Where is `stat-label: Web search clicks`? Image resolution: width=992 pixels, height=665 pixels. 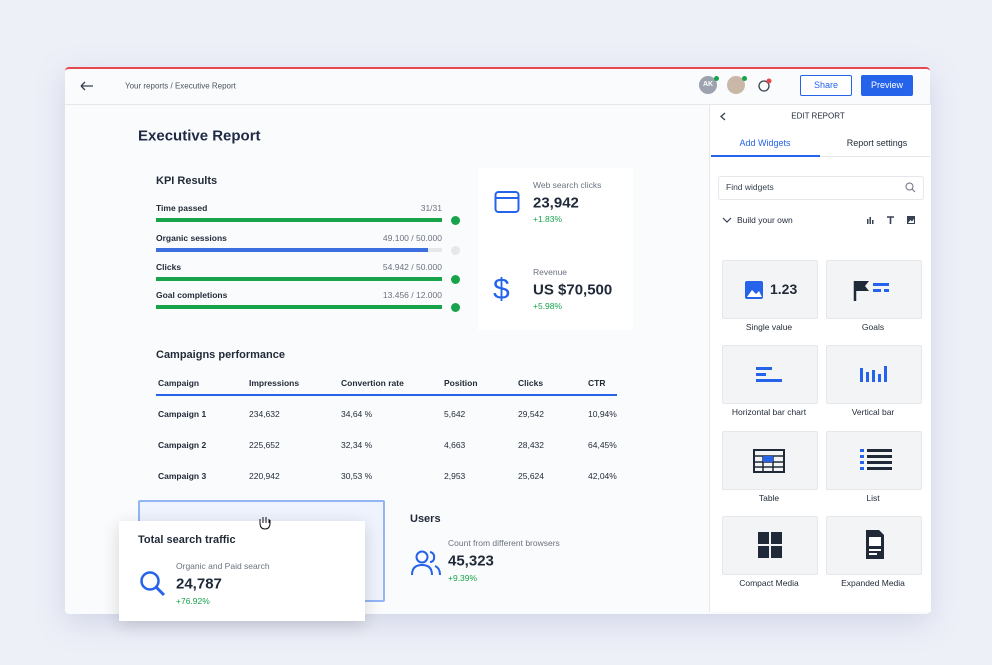 stat-label: Web search clicks is located at coordinates (567, 185).